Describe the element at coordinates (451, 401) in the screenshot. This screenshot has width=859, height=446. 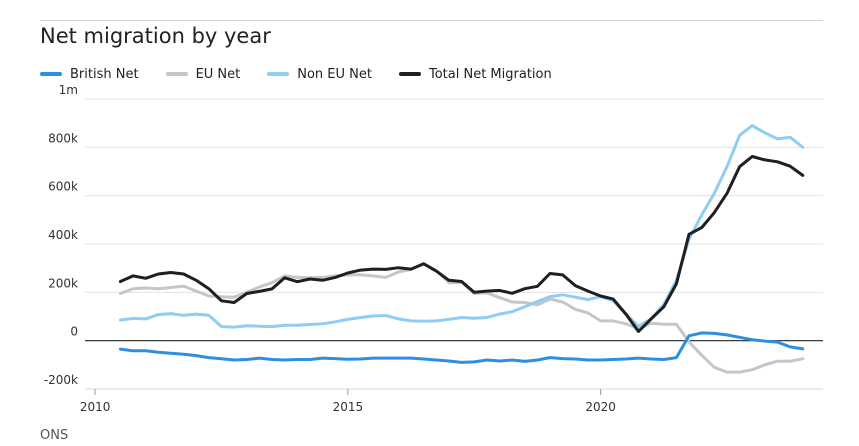
I see `x-axis: 2010 2015 2020` at that location.